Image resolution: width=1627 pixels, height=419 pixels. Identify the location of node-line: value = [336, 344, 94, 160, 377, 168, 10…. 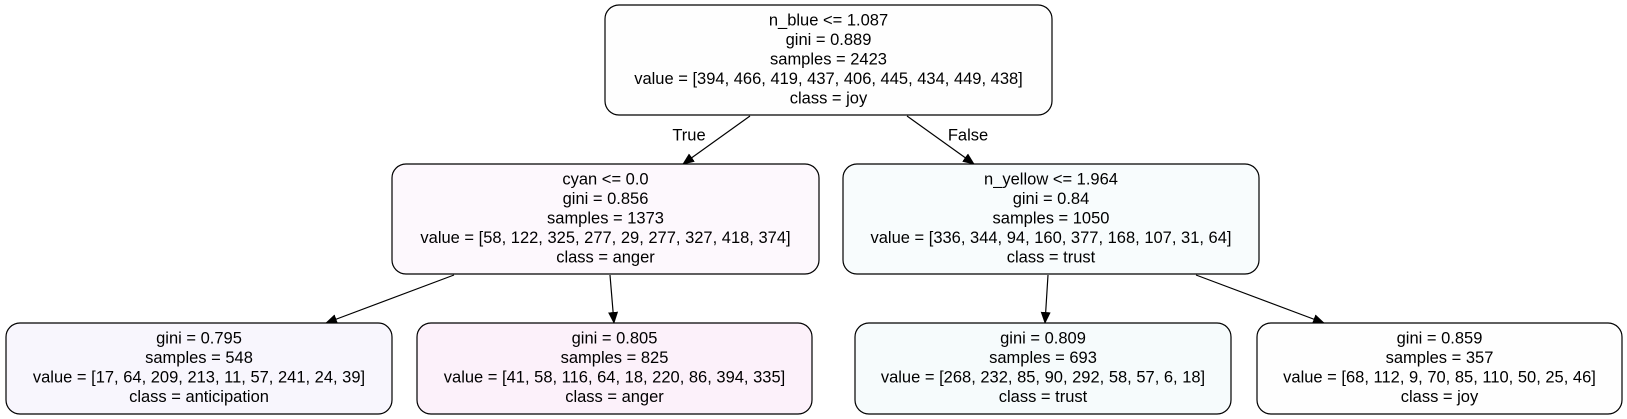
(1050, 238).